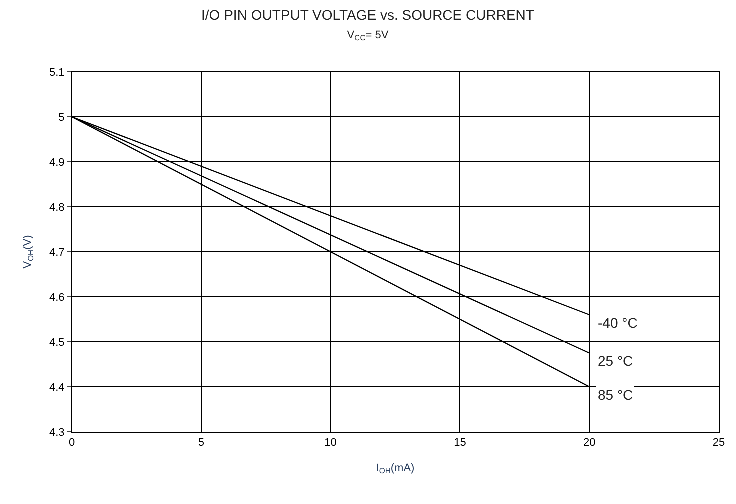  What do you see at coordinates (618, 323) in the screenshot?
I see `series-label: -40 °C` at bounding box center [618, 323].